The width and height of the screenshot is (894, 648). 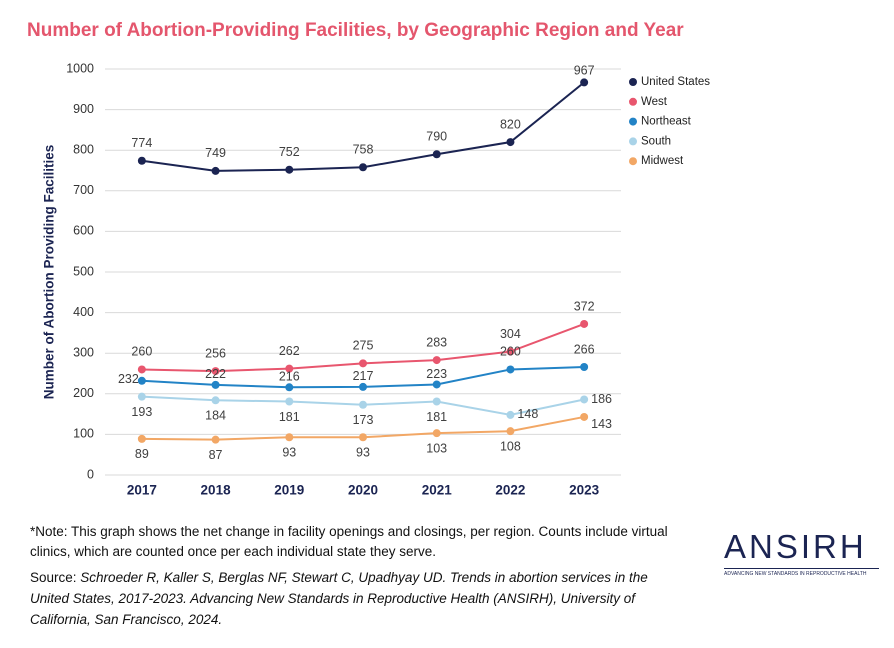 I want to click on y-tick-label: 400, so click(x=83, y=312).